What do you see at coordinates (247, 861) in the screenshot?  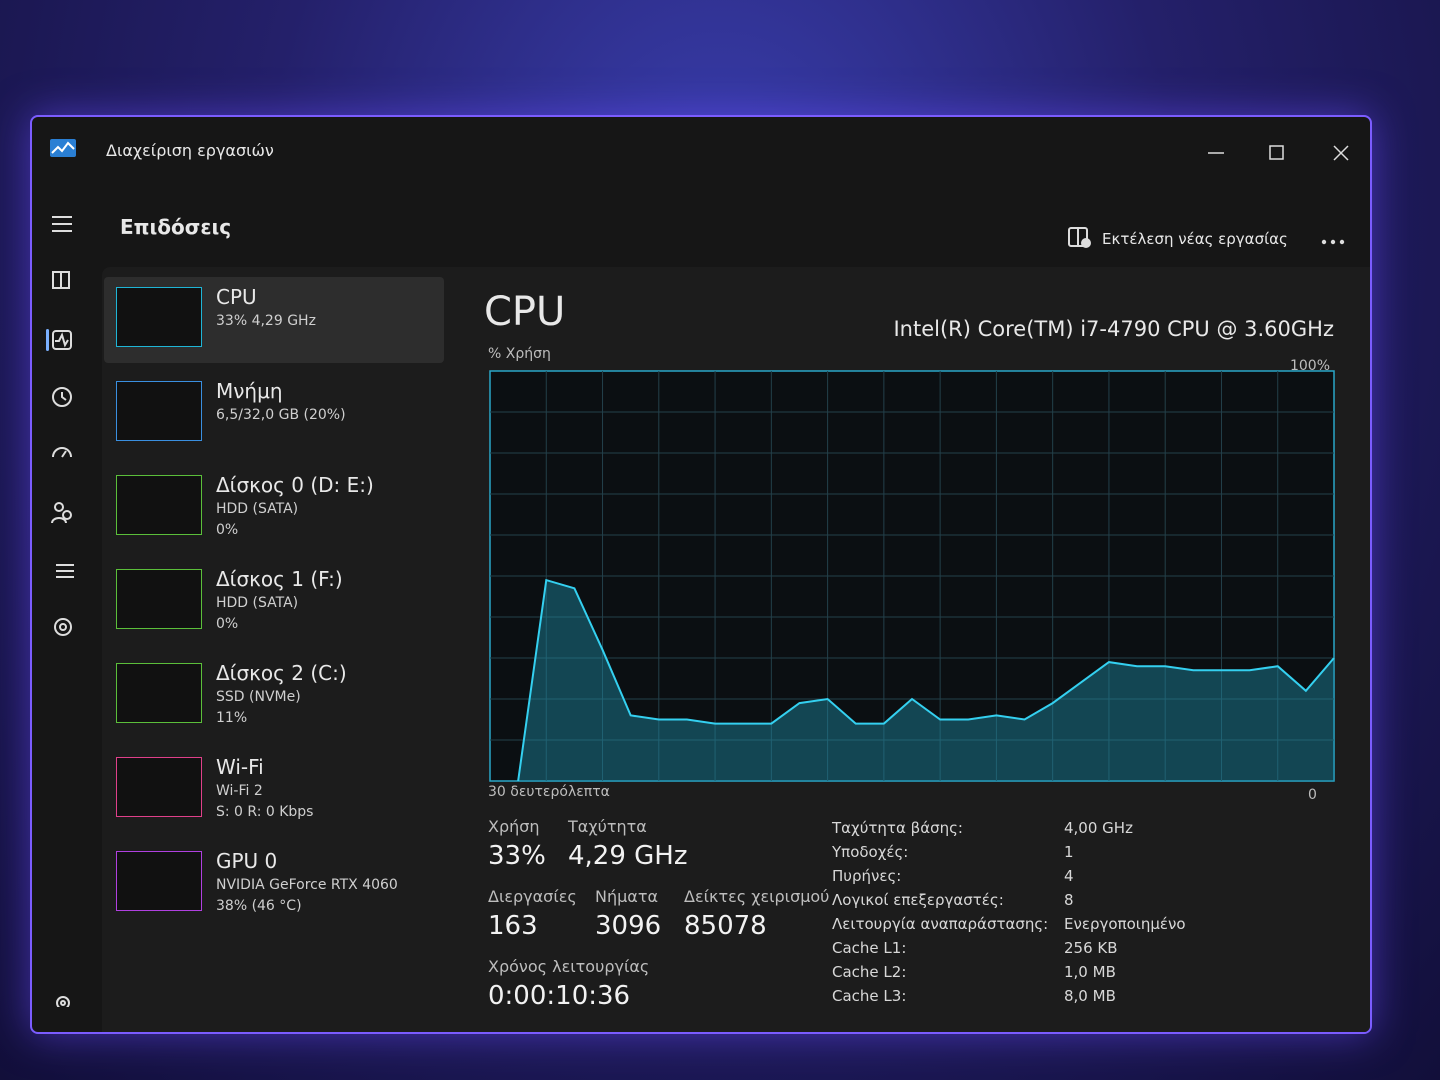 I see `resource-name: GPU 0` at bounding box center [247, 861].